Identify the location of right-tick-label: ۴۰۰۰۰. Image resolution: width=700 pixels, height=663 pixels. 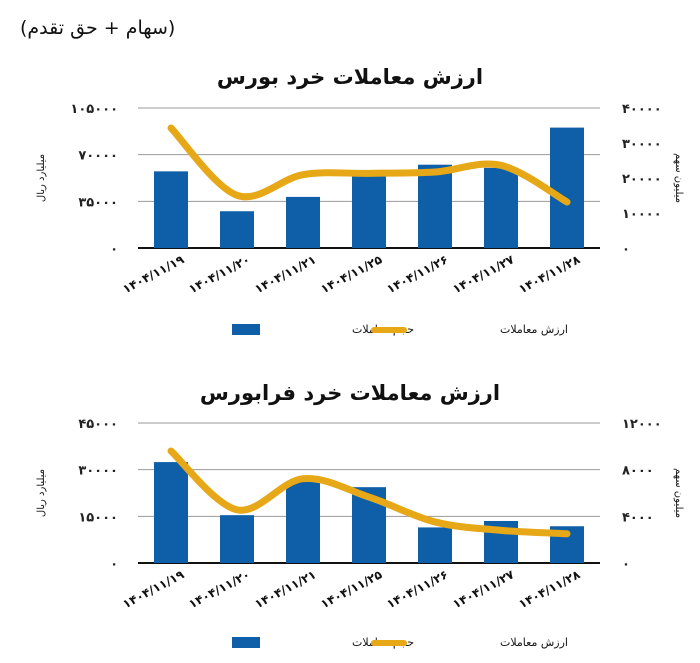
(642, 109).